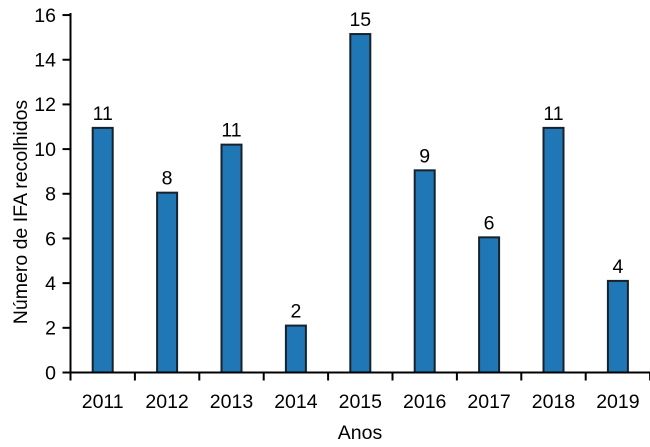  Describe the element at coordinates (489, 223) in the screenshot. I see `bar-value-label-2017: 6` at that location.